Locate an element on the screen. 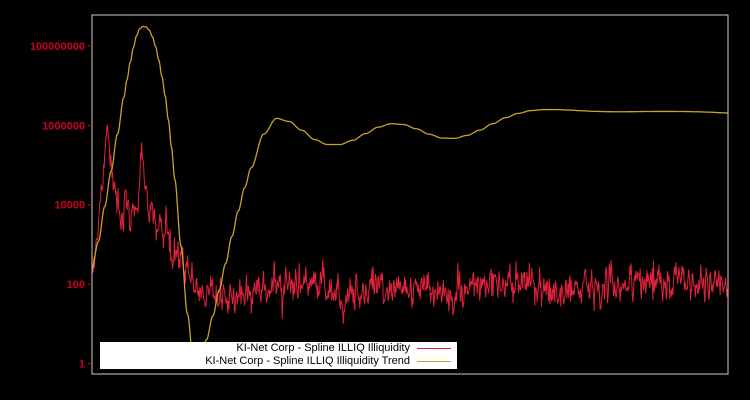  legend-label-illiquidity: KI-Net Corp - Spline ILLIQ Illiquidity is located at coordinates (323, 348).